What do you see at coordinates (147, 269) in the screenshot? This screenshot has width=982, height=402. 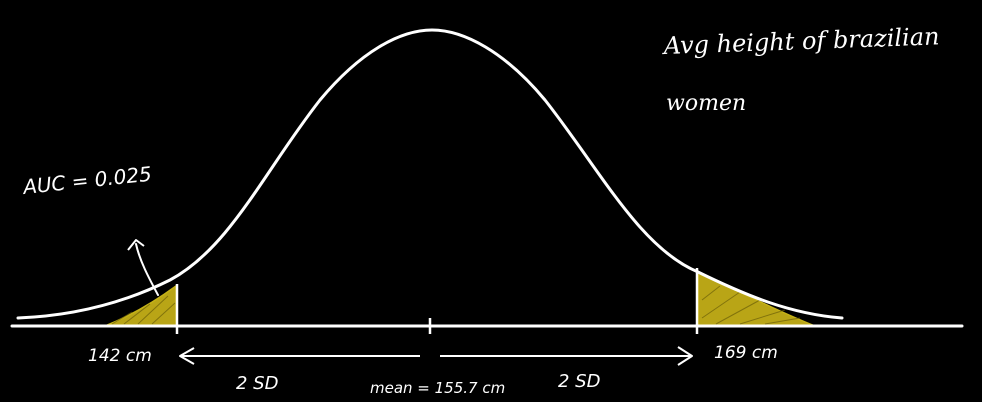 I see `auc-pointer-arrow` at bounding box center [147, 269].